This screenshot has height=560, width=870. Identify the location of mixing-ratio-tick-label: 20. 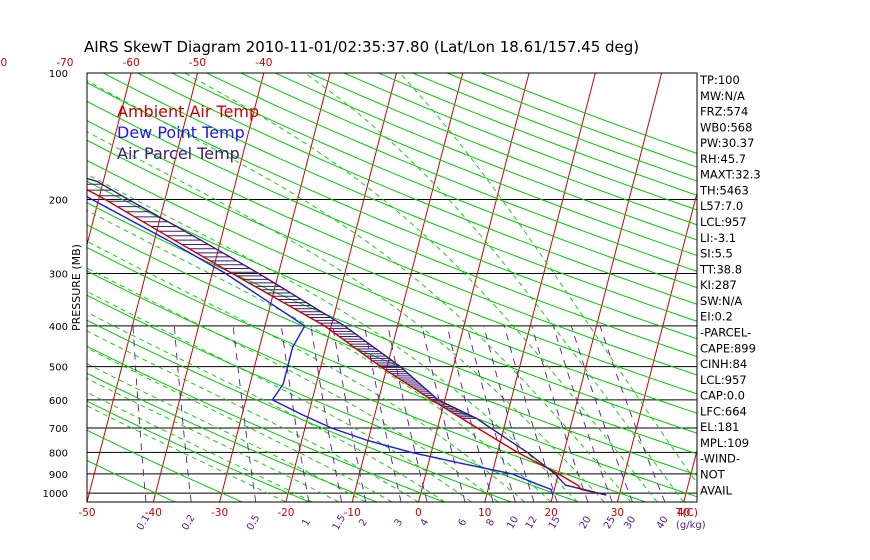
(586, 523).